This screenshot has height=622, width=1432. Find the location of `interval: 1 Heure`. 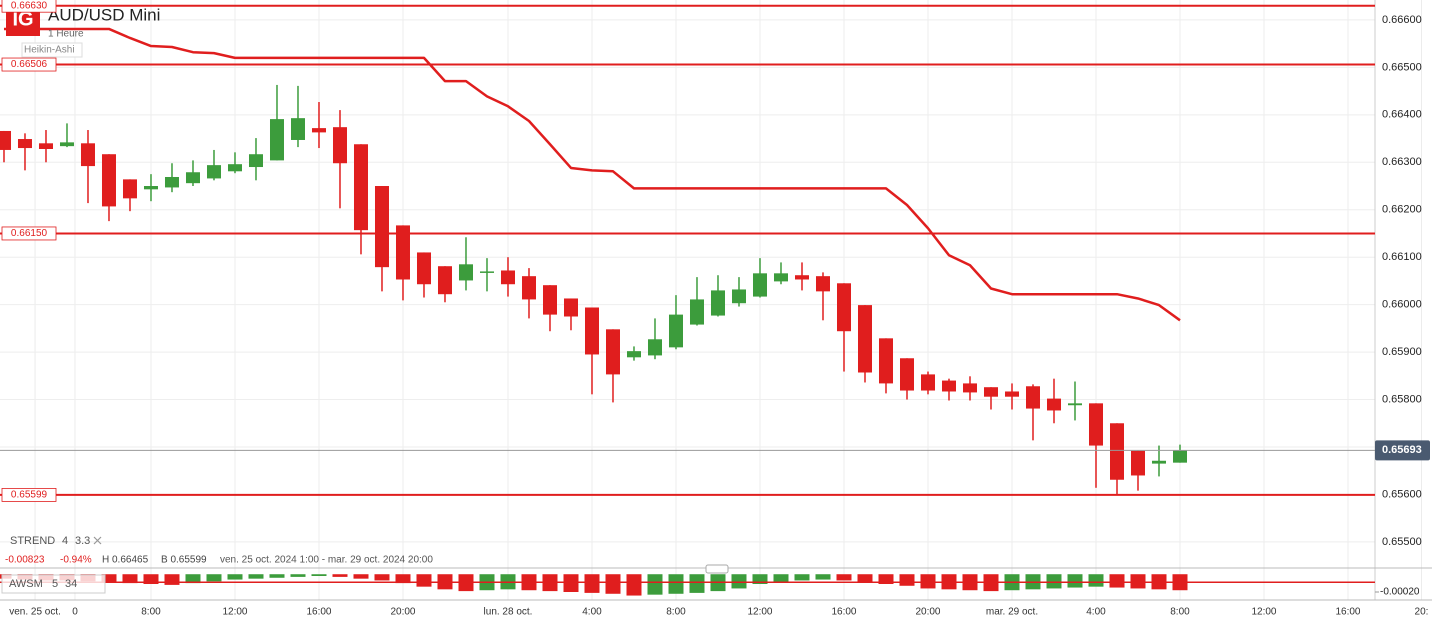

interval: 1 Heure is located at coordinates (66, 34).